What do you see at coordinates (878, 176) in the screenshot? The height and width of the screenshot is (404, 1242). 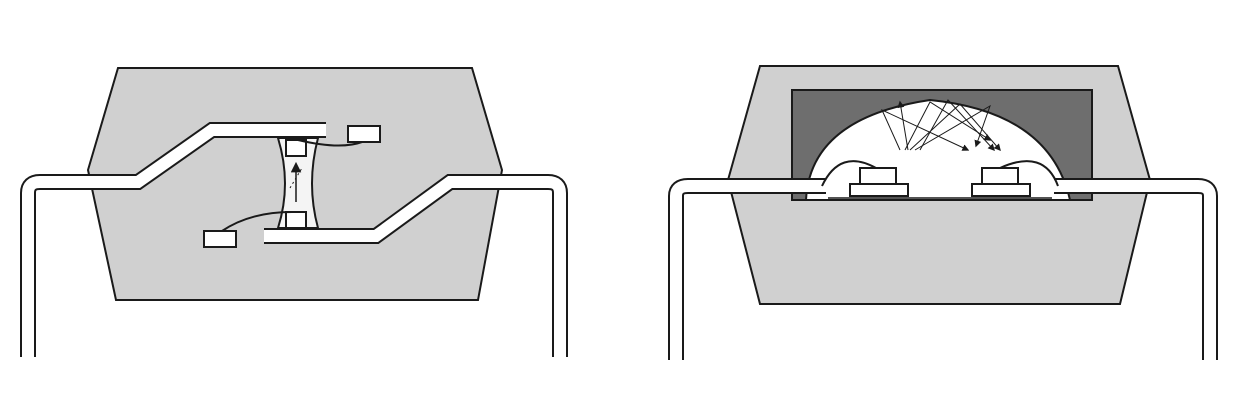 I see `led-chip` at bounding box center [878, 176].